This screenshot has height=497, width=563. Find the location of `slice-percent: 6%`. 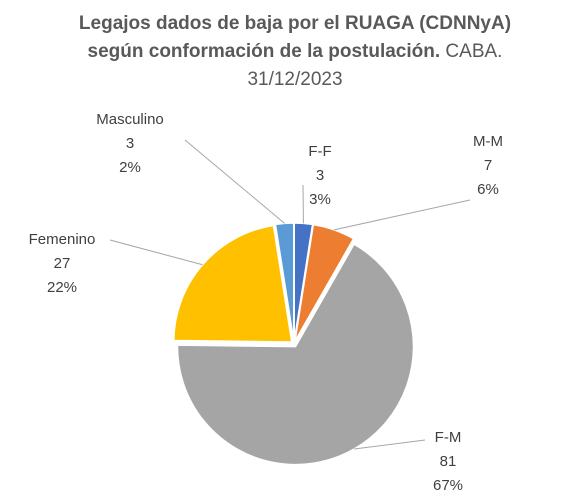

slice-percent: 6% is located at coordinates (488, 189).